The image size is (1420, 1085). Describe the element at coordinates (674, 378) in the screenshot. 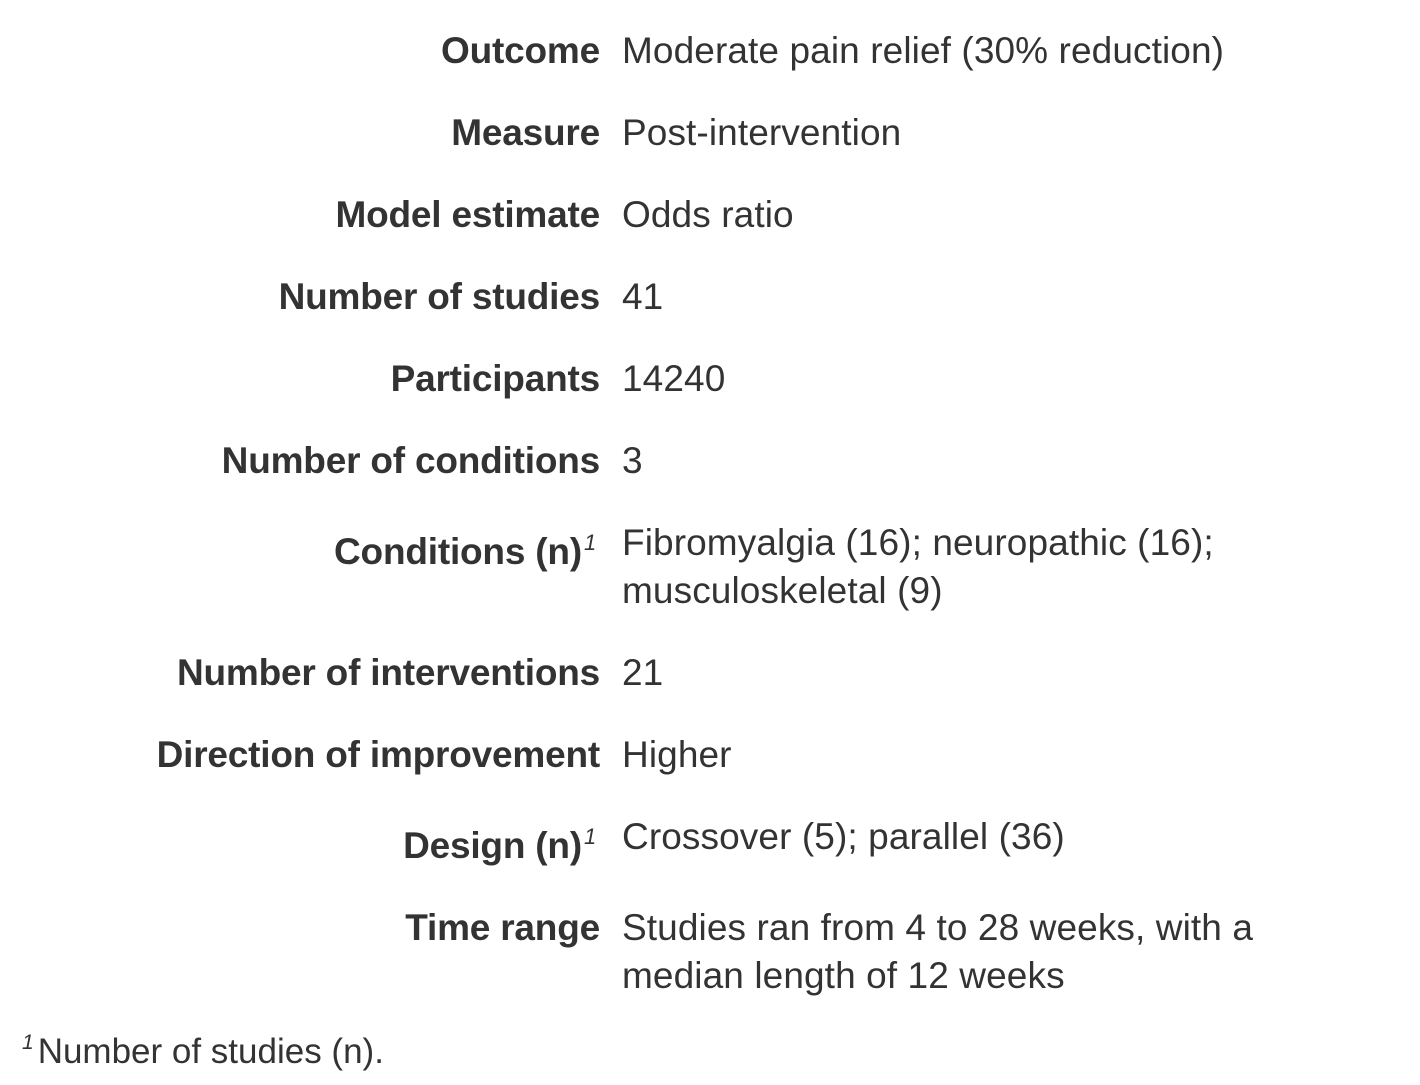

I see `participants-value: 14240` at that location.